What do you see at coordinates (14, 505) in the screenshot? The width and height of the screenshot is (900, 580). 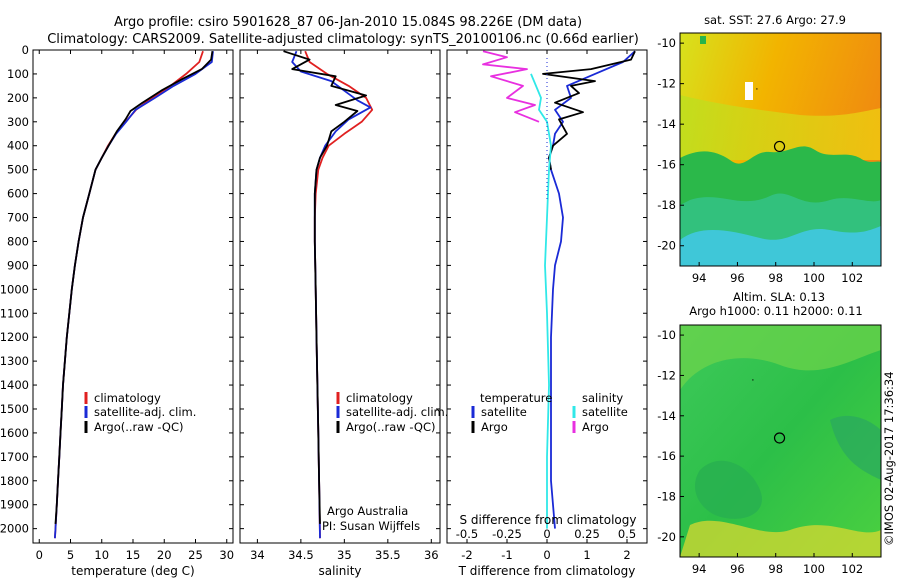 I see `y-tick-label: 1900` at bounding box center [14, 505].